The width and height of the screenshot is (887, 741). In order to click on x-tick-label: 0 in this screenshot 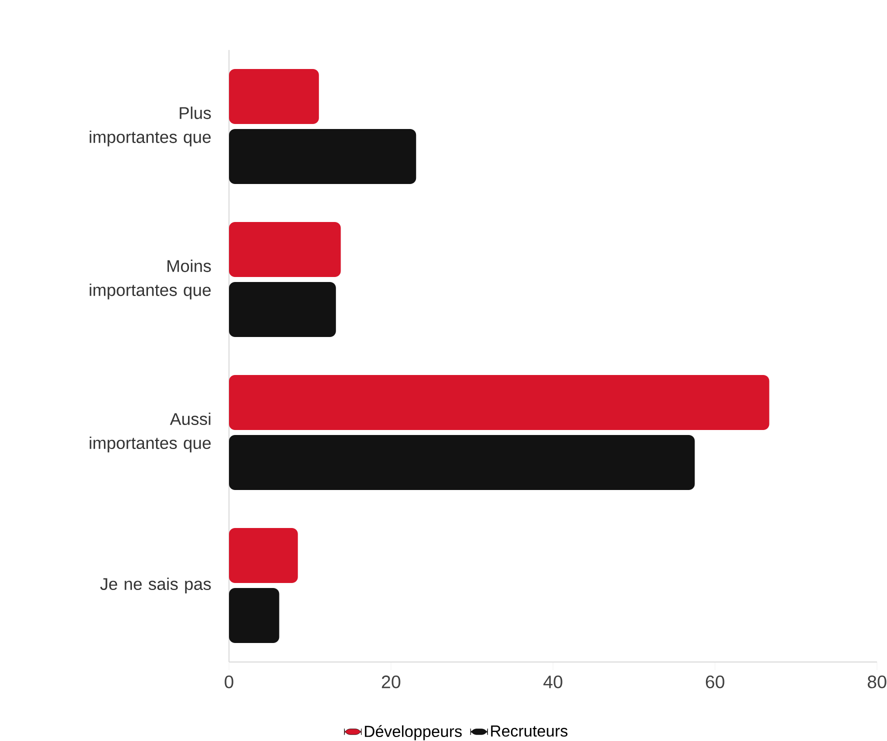, I will do `click(229, 682)`.